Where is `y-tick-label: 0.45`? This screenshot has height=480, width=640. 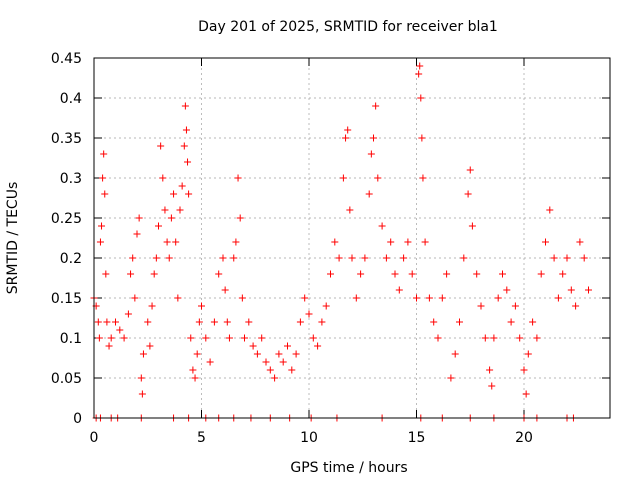
y-tick-label: 0.45 is located at coordinates (66, 59).